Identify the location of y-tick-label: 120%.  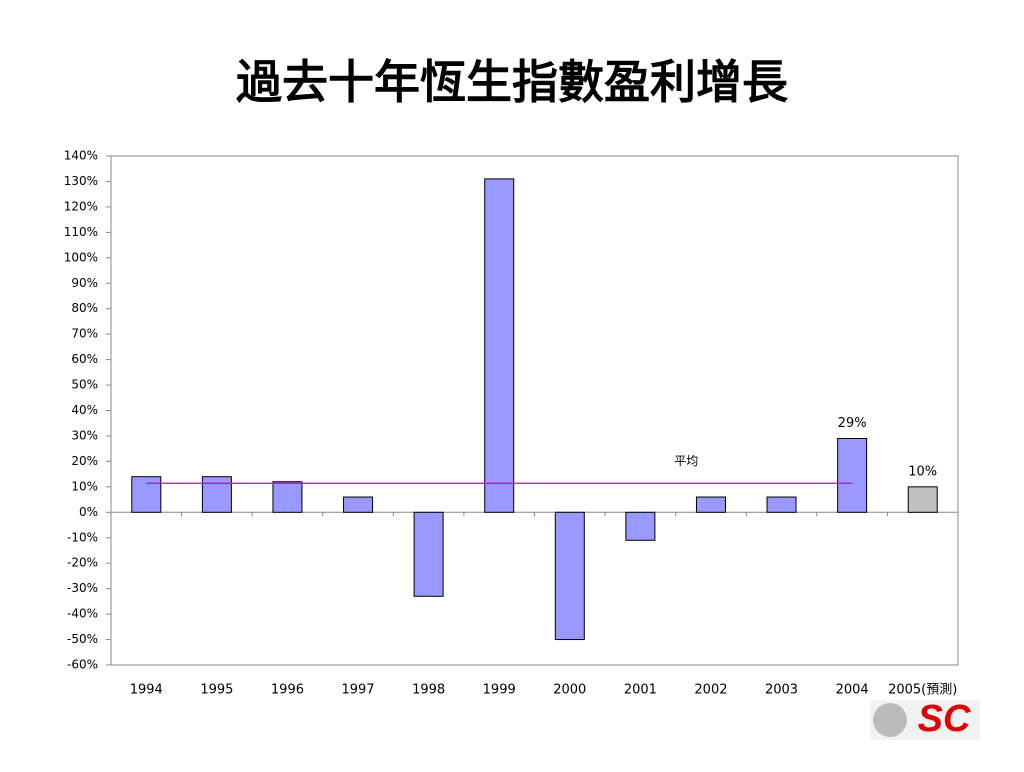
(81, 206).